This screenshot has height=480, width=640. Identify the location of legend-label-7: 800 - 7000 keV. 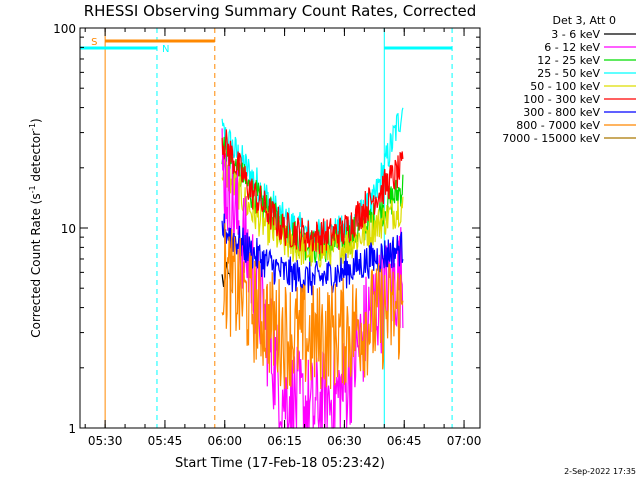
(558, 125).